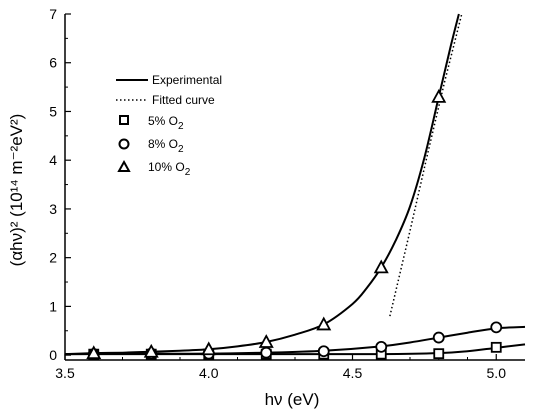 The width and height of the screenshot is (539, 411). What do you see at coordinates (497, 373) in the screenshot?
I see `x-tick-label: 5.0` at bounding box center [497, 373].